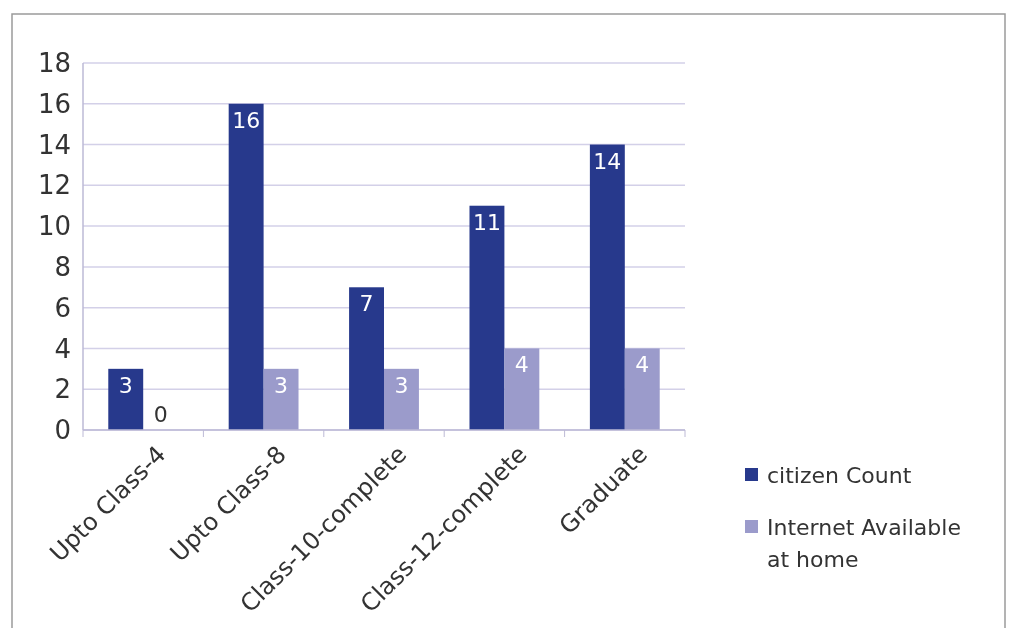 Image resolution: width=1014 pixels, height=628 pixels. I want to click on y-tick-label: 2, so click(62, 389).